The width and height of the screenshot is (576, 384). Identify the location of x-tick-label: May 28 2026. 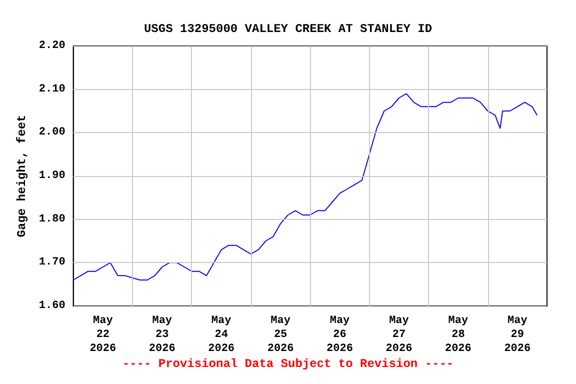
(458, 335).